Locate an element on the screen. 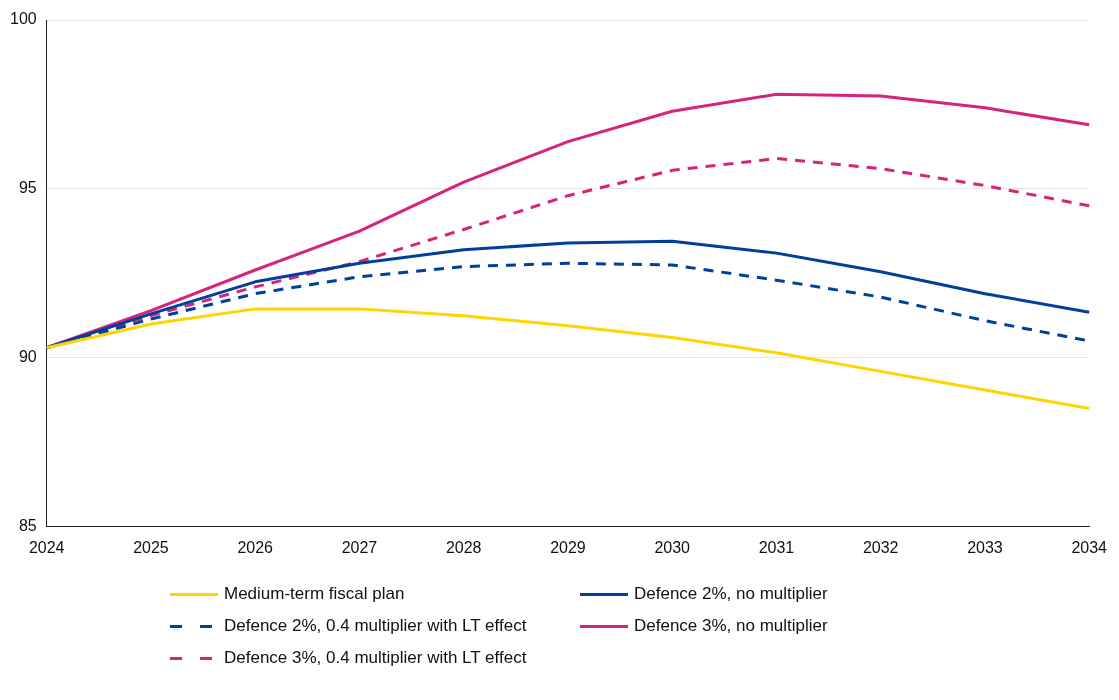  x-tick-label: 2028 is located at coordinates (463, 547).